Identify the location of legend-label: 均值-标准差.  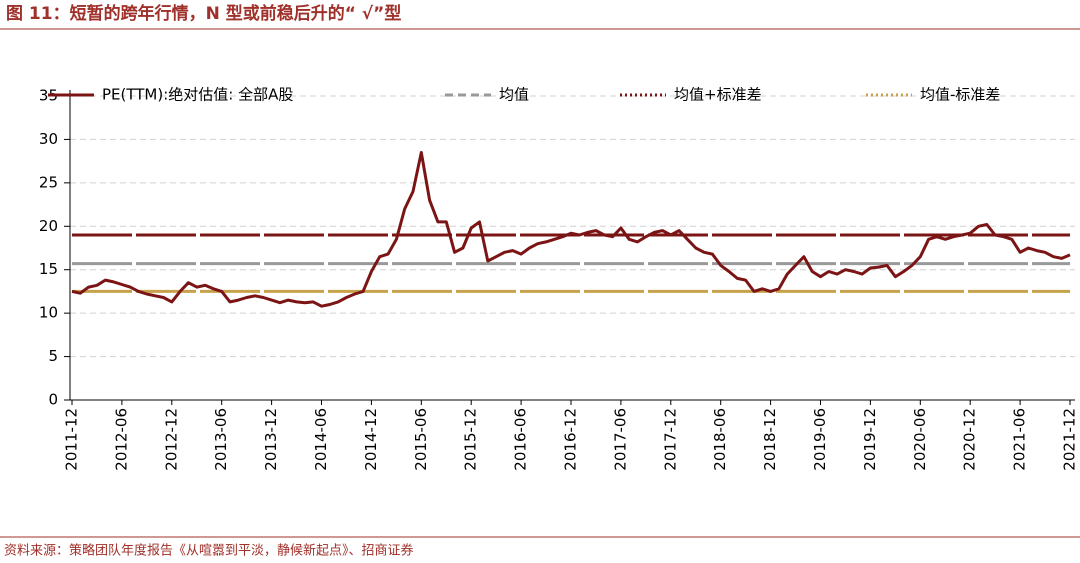
(960, 95).